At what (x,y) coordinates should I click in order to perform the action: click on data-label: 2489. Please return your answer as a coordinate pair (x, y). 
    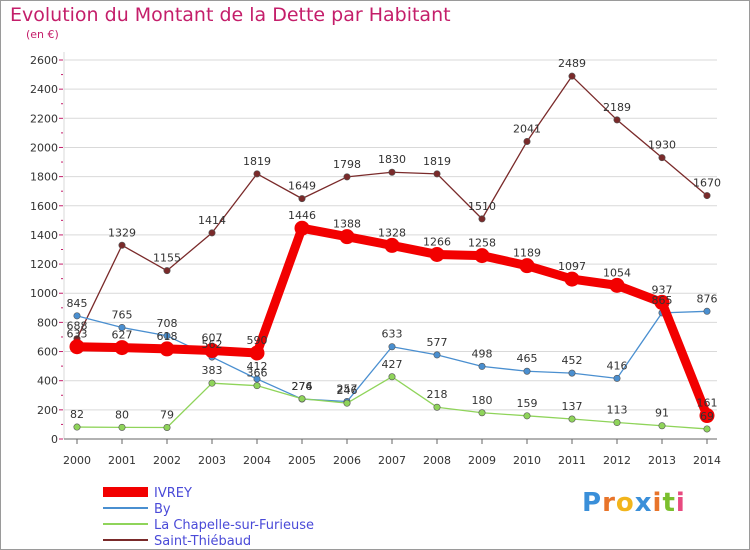
    Looking at the image, I should click on (572, 63).